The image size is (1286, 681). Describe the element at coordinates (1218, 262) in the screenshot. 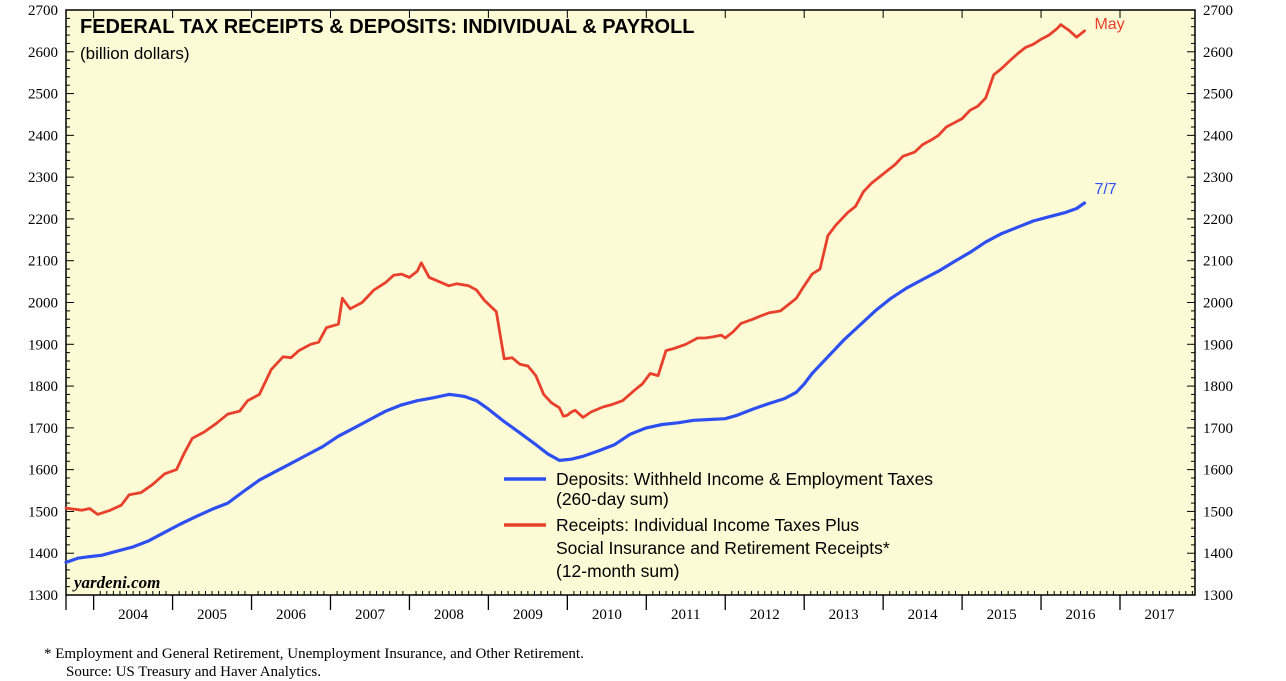

I see `y-tick-label-right: 2100` at that location.